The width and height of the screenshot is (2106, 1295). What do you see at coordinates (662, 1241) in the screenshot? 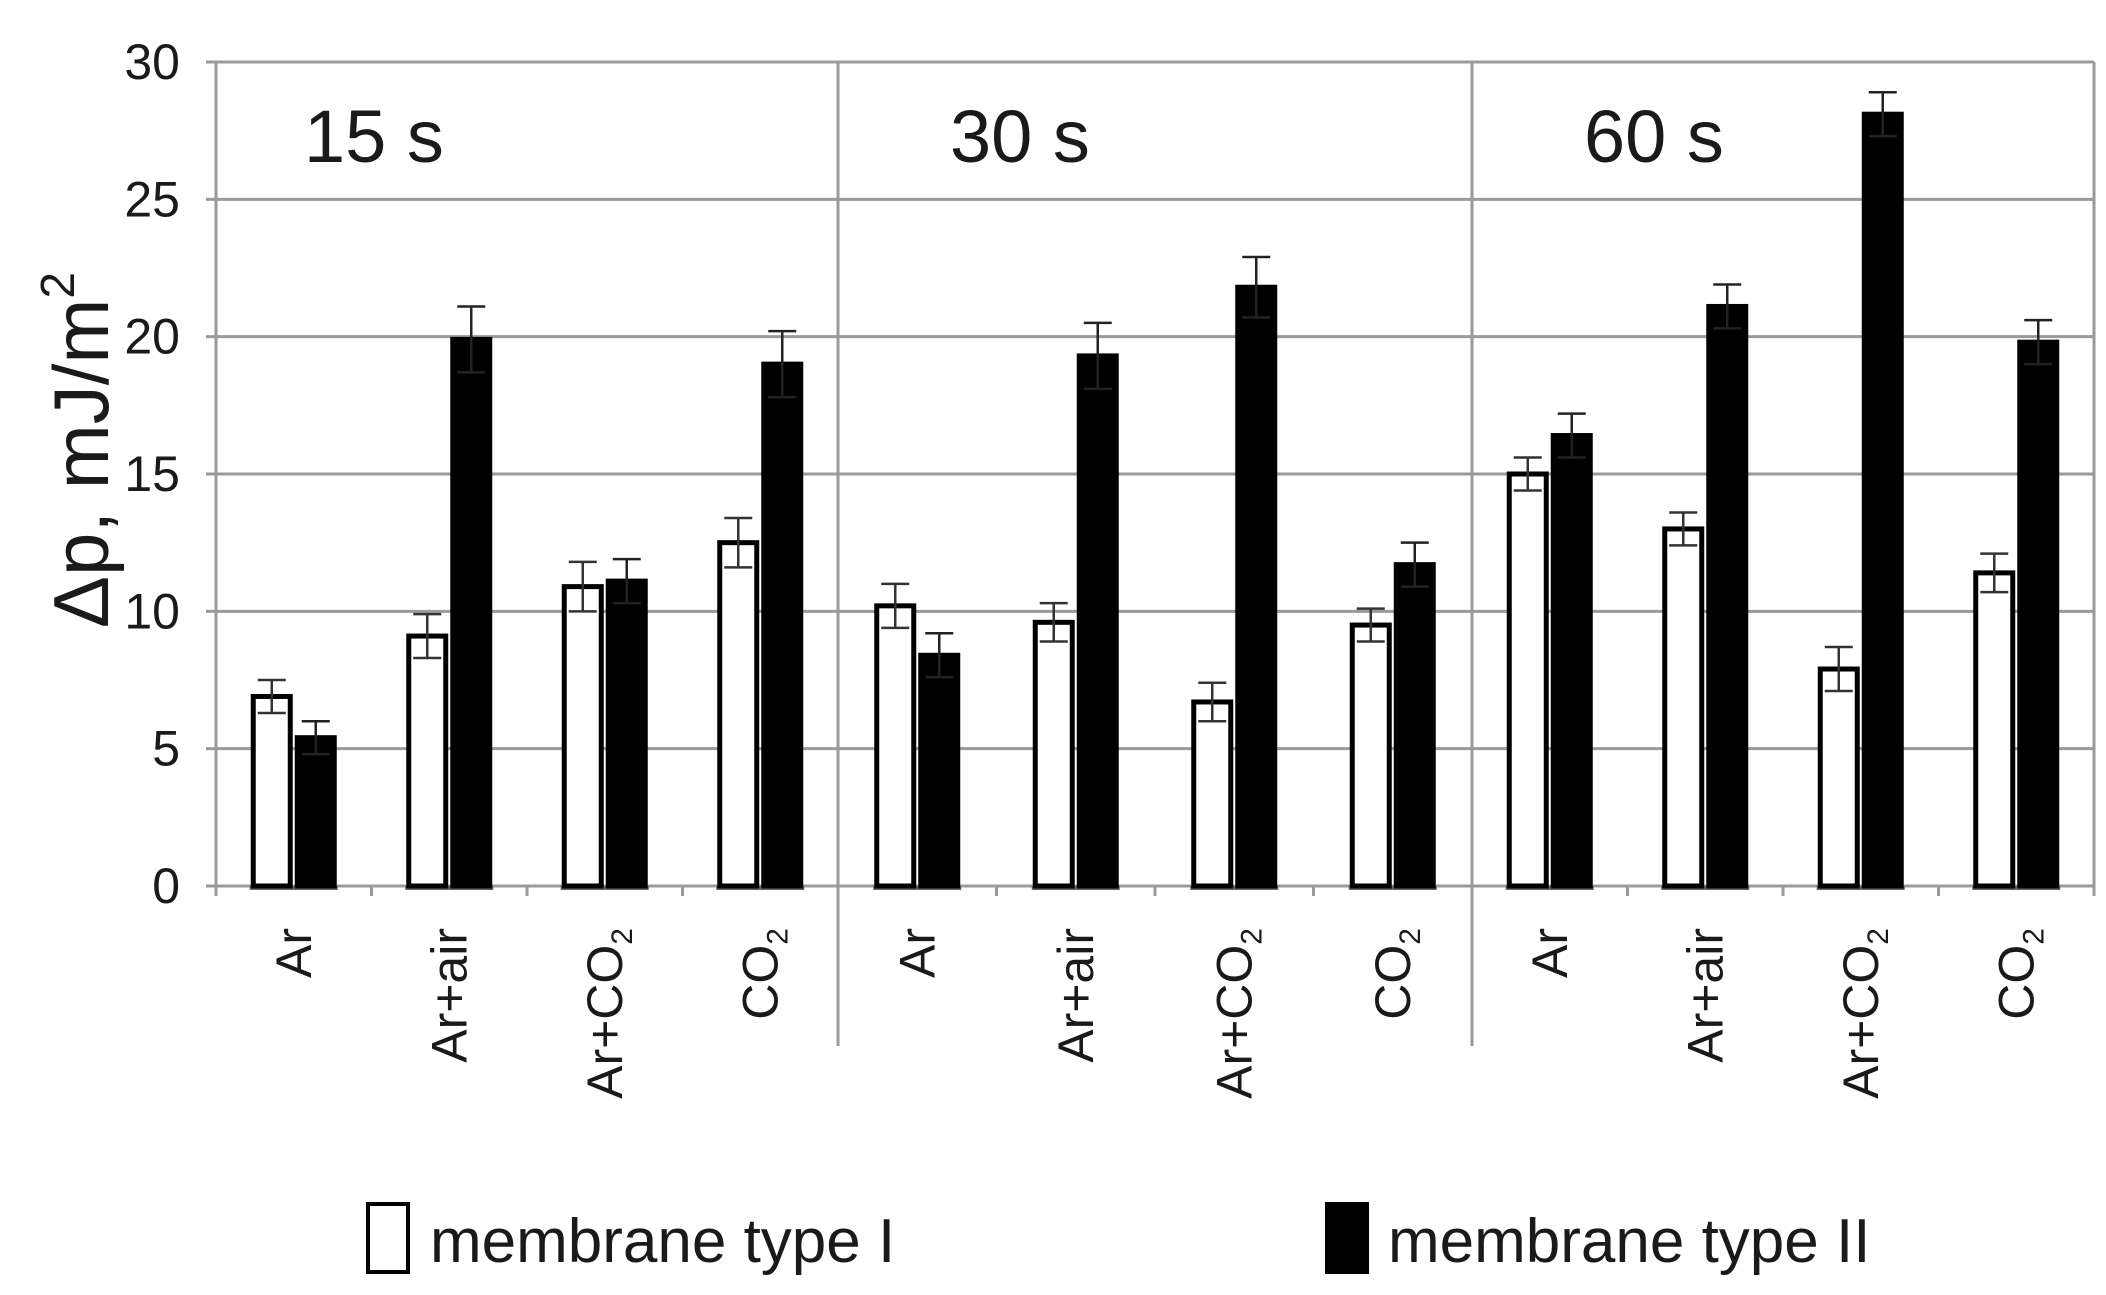
I see `legend-label-type-I: membrane type I` at bounding box center [662, 1241].